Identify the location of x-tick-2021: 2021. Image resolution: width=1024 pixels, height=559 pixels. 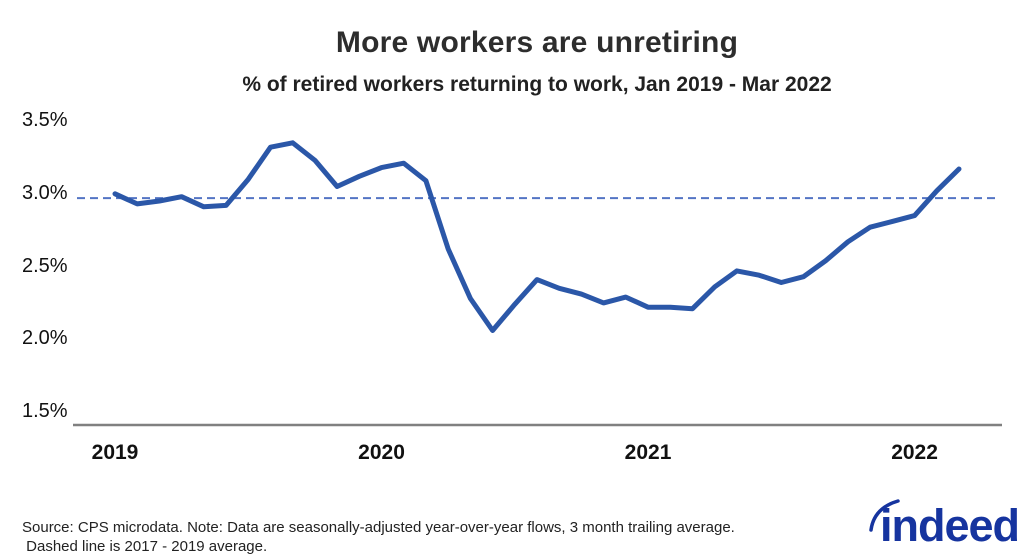
(648, 452).